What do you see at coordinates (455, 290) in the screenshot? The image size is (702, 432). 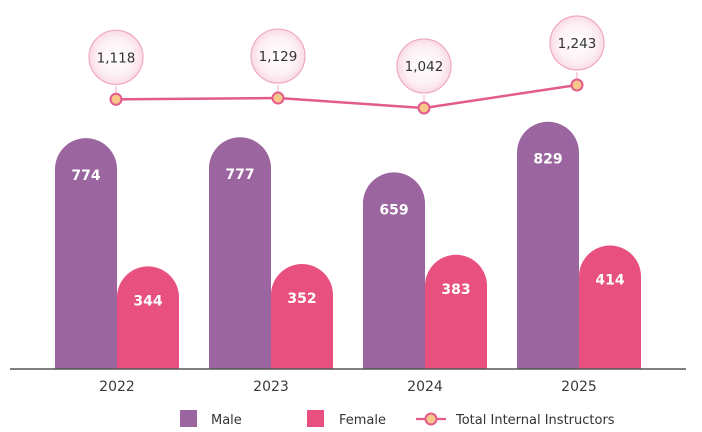 I see `bar-label-female-2024: 383` at bounding box center [455, 290].